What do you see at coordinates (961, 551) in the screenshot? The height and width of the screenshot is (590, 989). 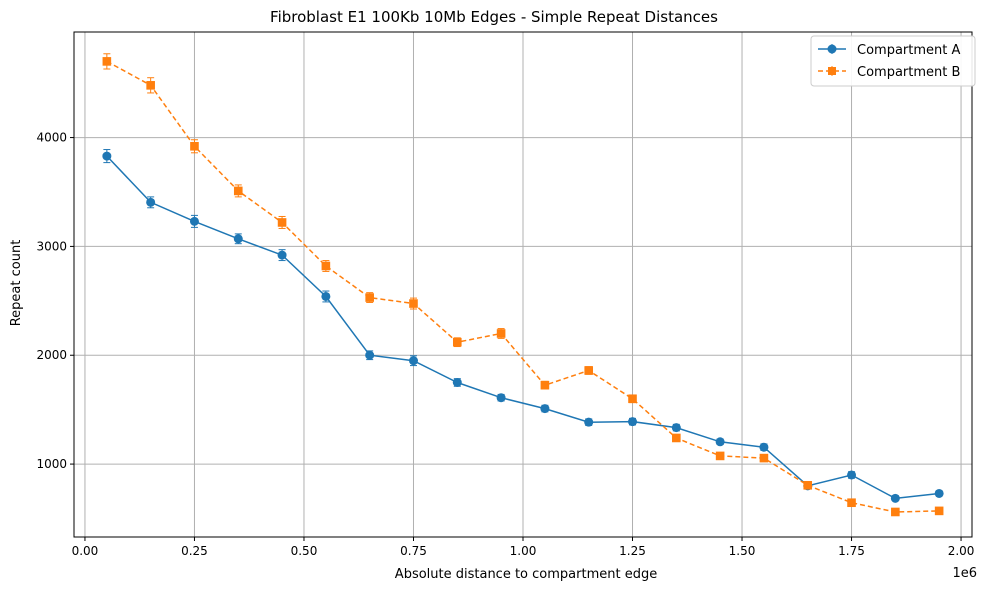 I see `x-tick-label: 2.00` at bounding box center [961, 551].